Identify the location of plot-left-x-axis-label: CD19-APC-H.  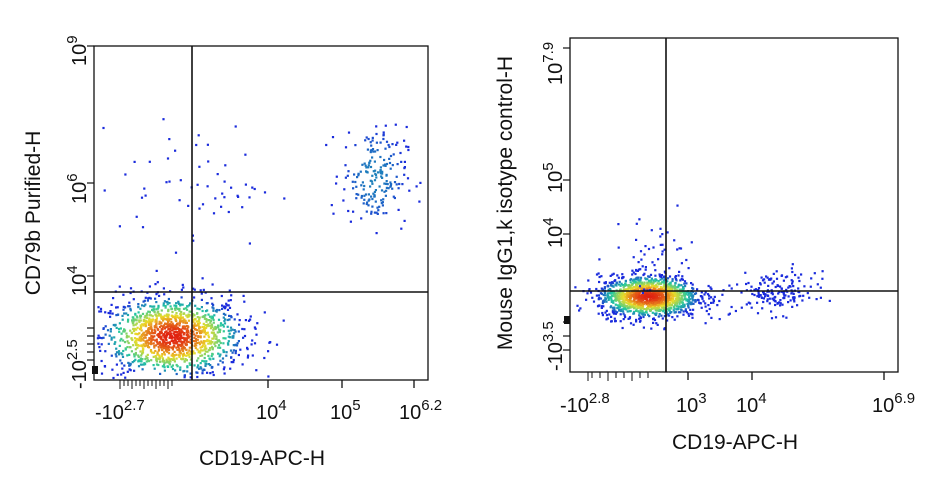
(262, 458).